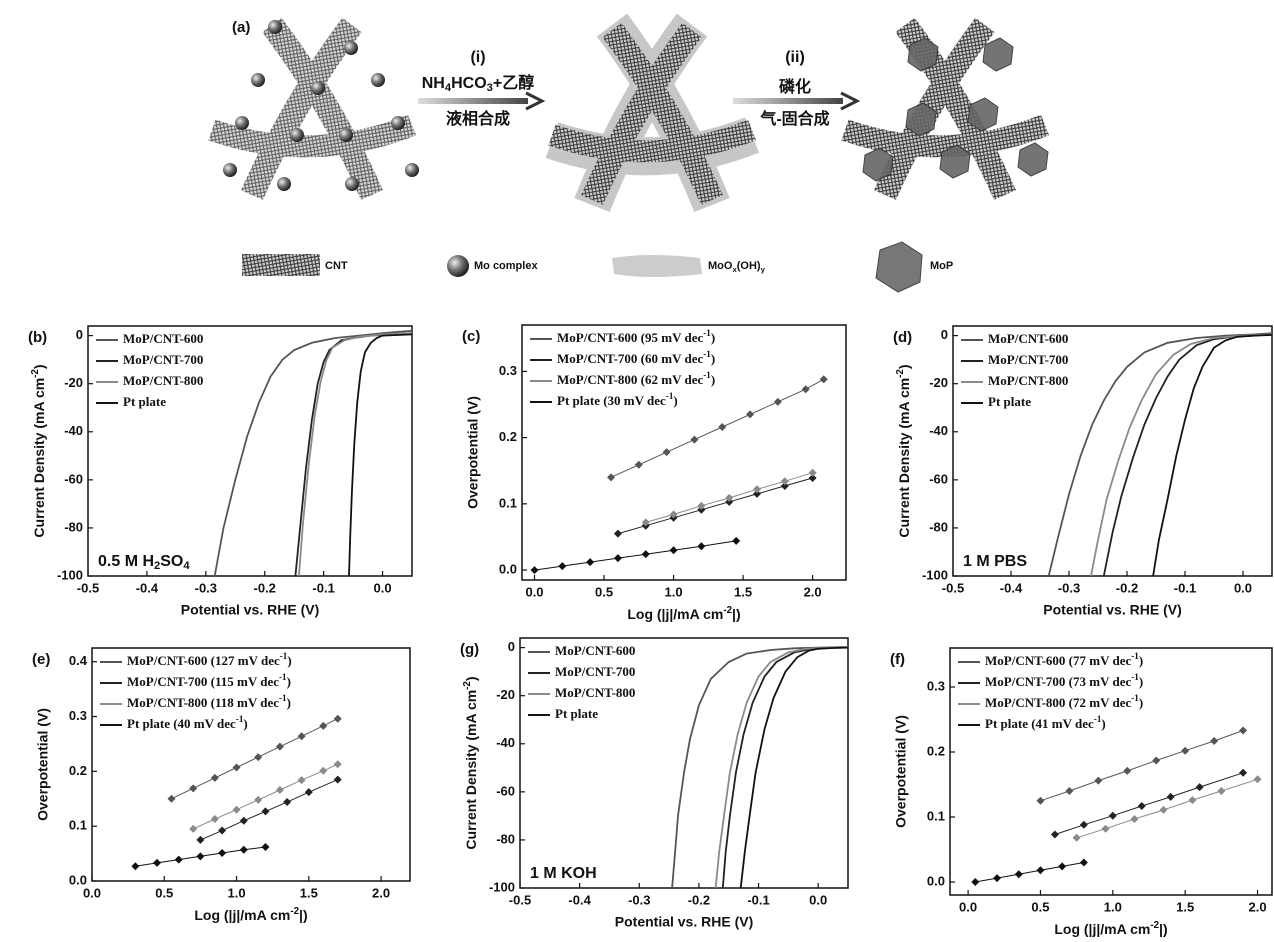 The height and width of the screenshot is (942, 1274). I want to click on subscript: 2, so click(157, 566).